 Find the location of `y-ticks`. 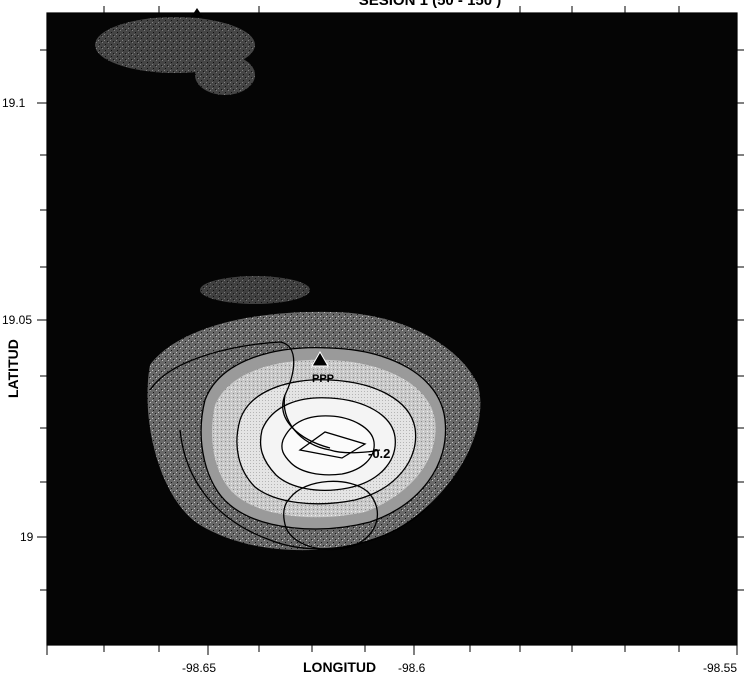

y-ticks is located at coordinates (42, 320).